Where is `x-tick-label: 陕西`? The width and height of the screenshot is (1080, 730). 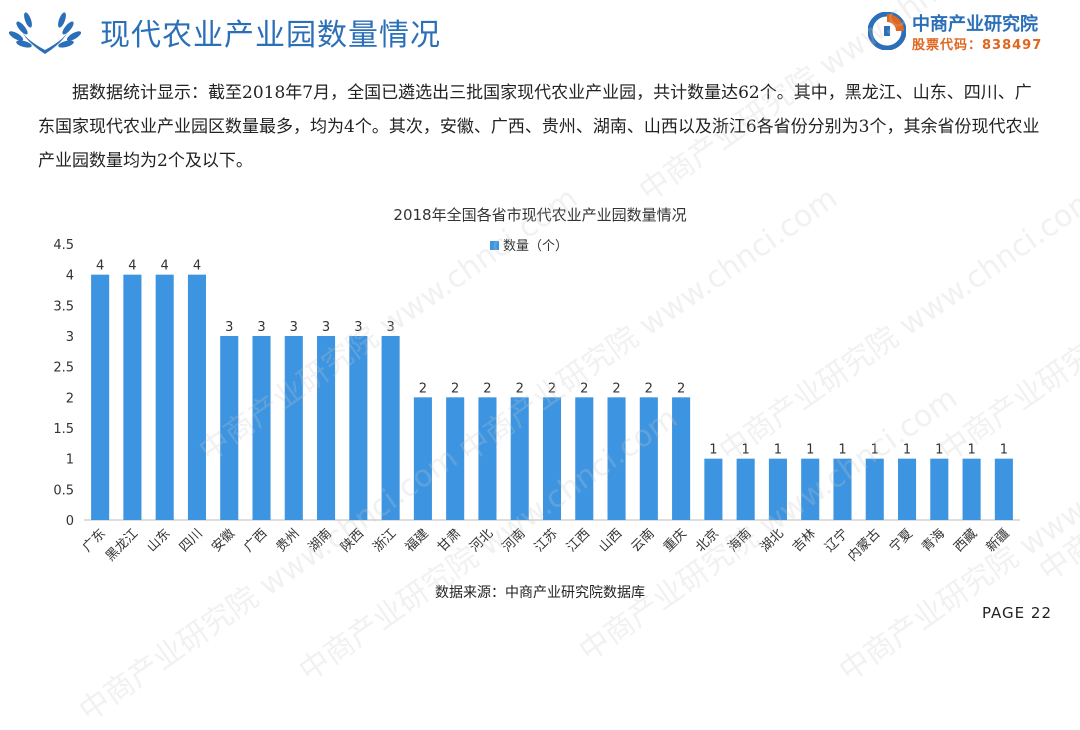
x-tick-label: 陕西 is located at coordinates (352, 540).